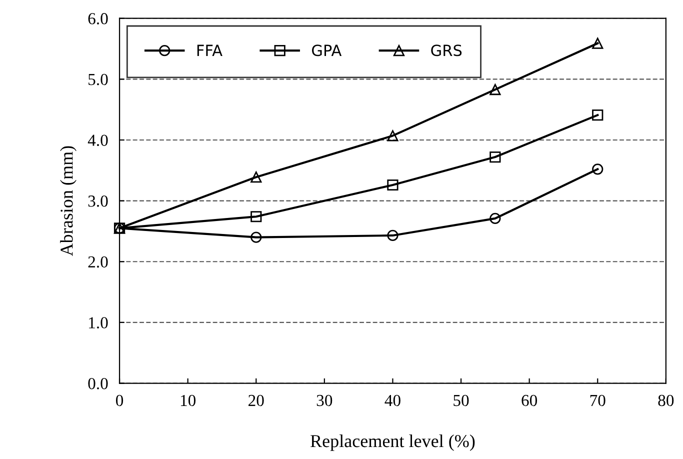 The width and height of the screenshot is (683, 459). Describe the element at coordinates (392, 442) in the screenshot. I see `x-axis-title: Replacement level (%)` at that location.